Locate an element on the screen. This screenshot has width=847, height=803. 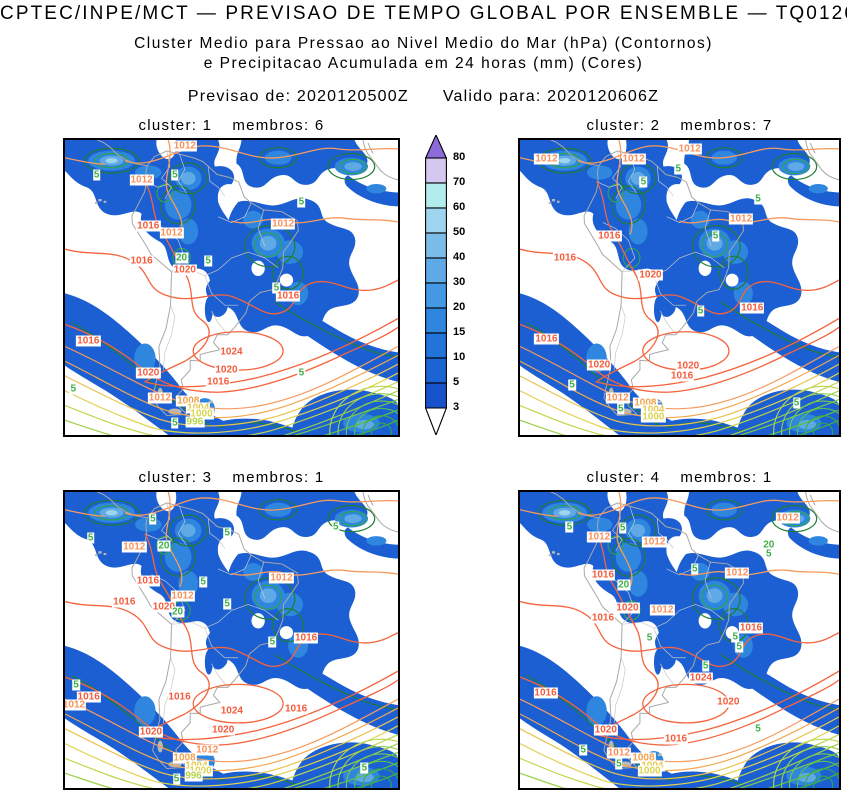
precip-colorbar is located at coordinates (436, 285).